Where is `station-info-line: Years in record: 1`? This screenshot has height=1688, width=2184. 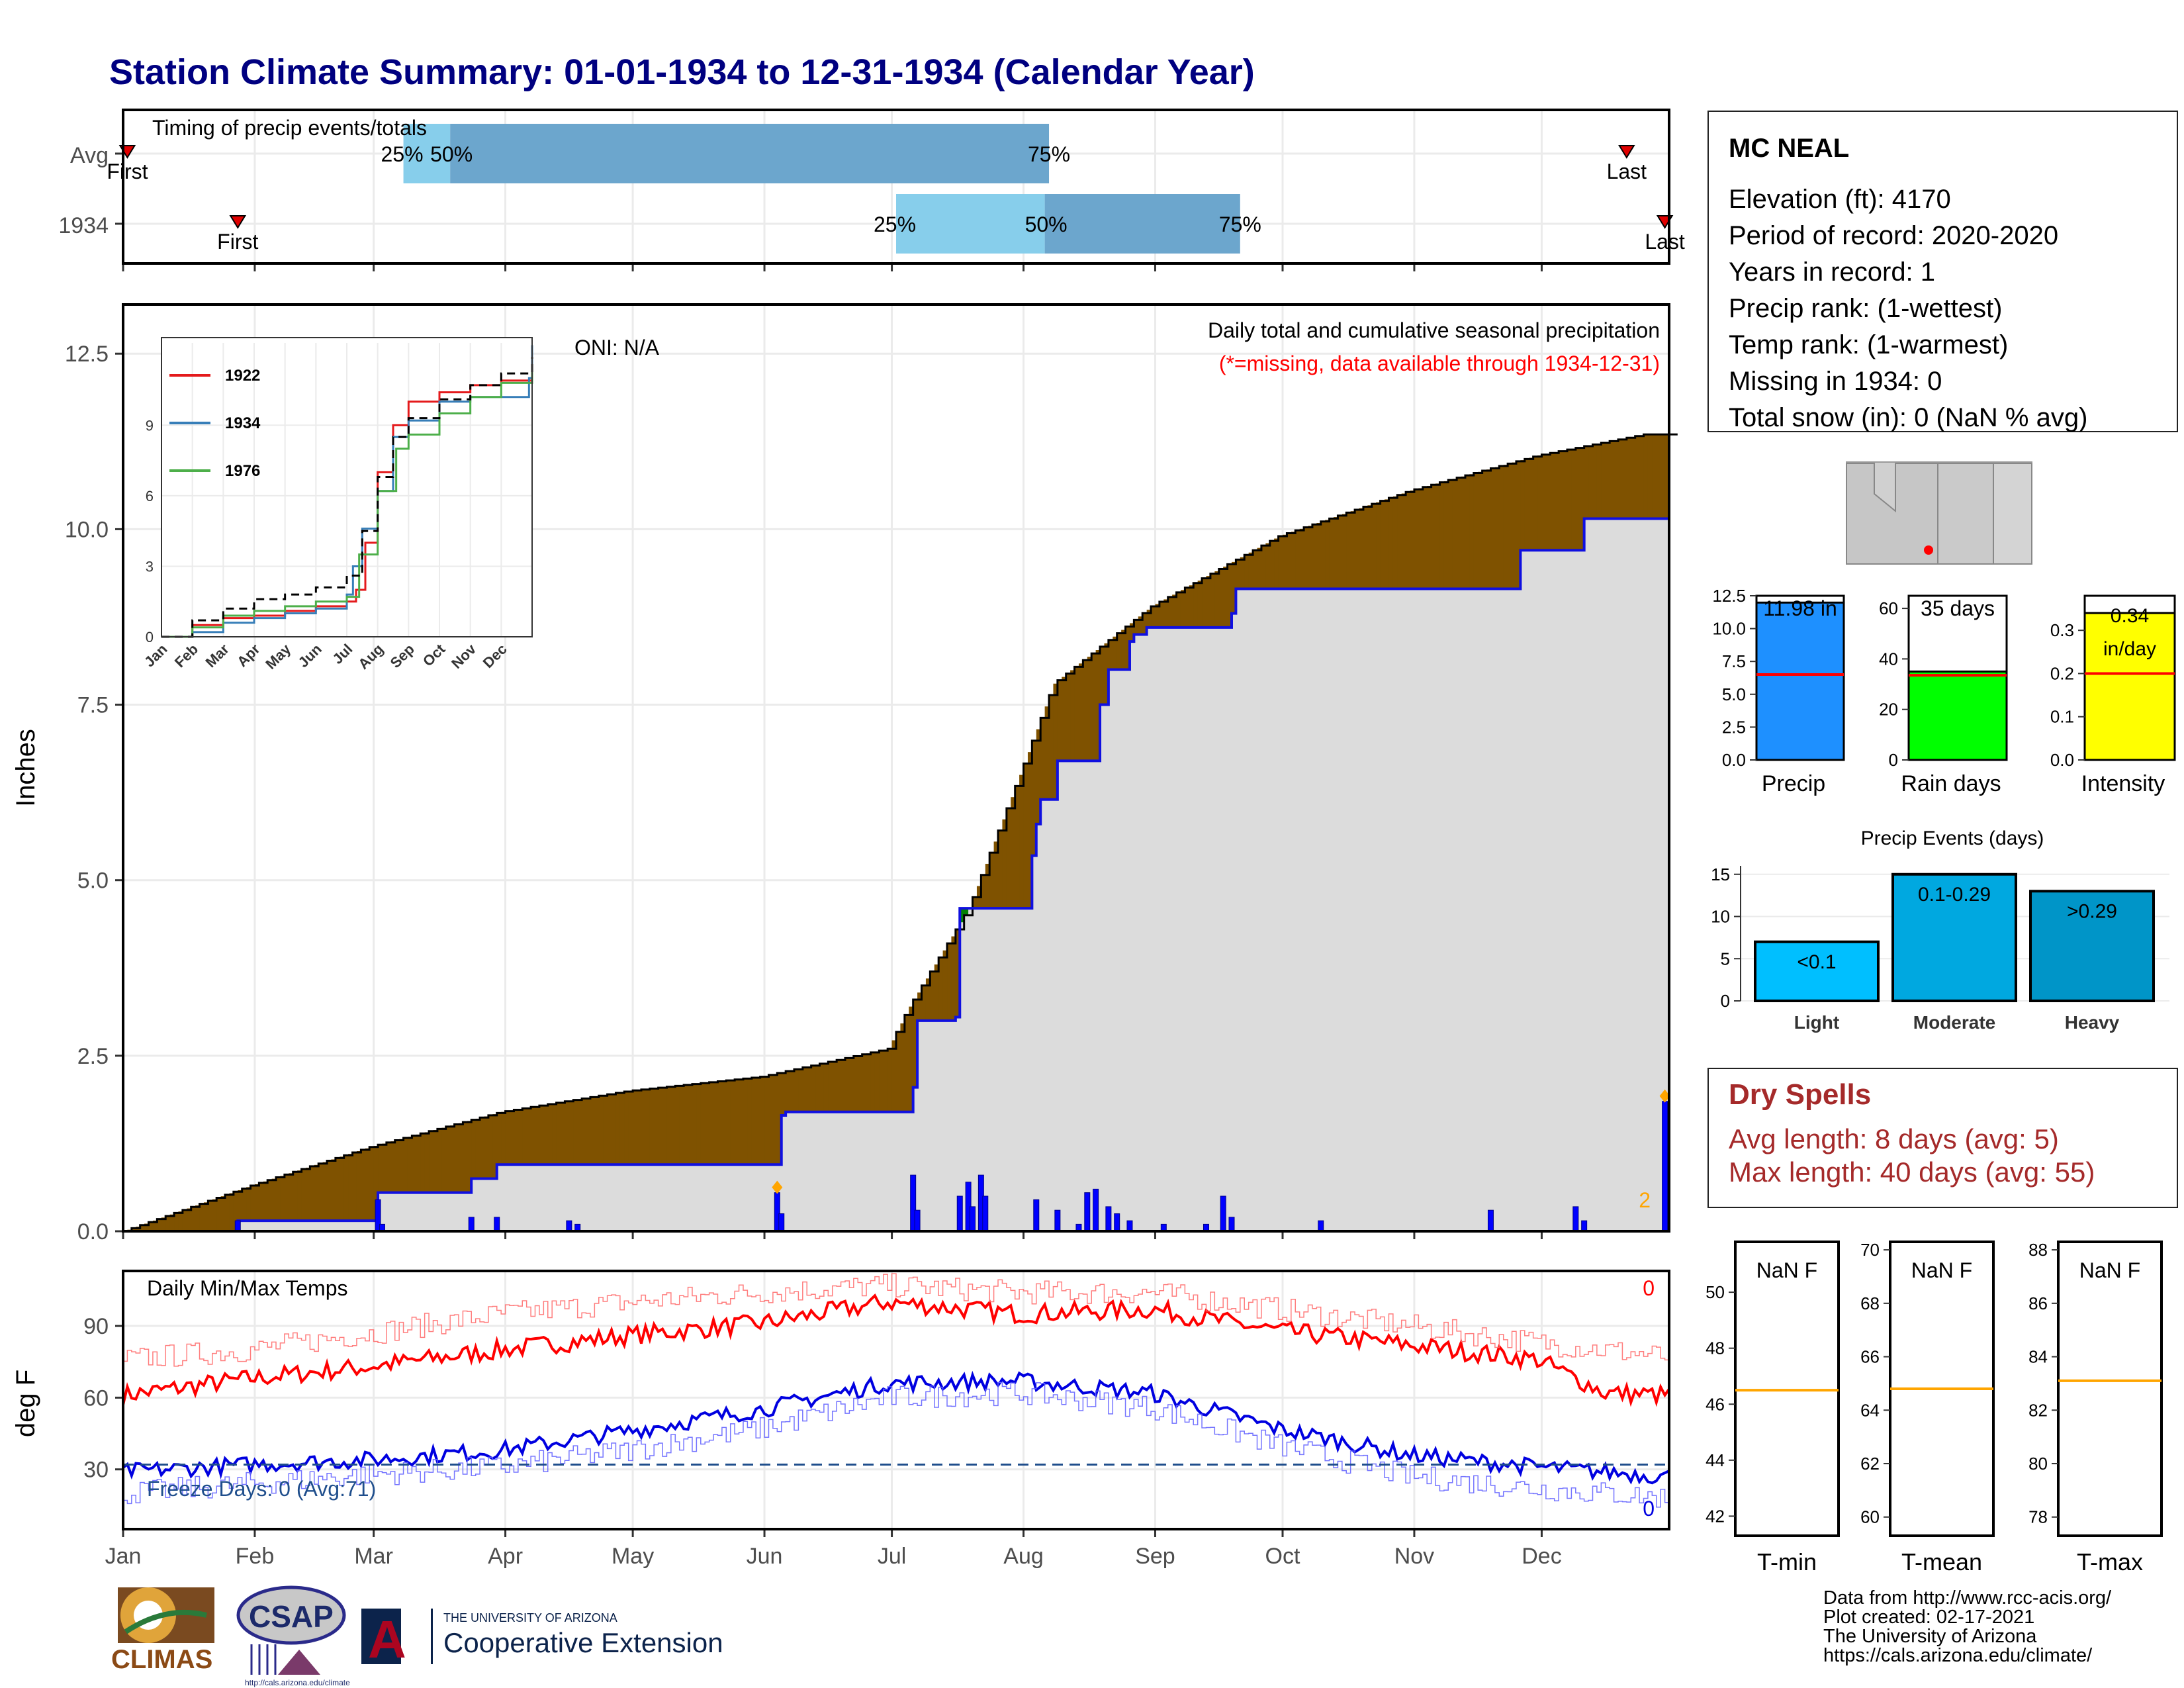 station-info-line: Years in record: 1 is located at coordinates (1832, 272).